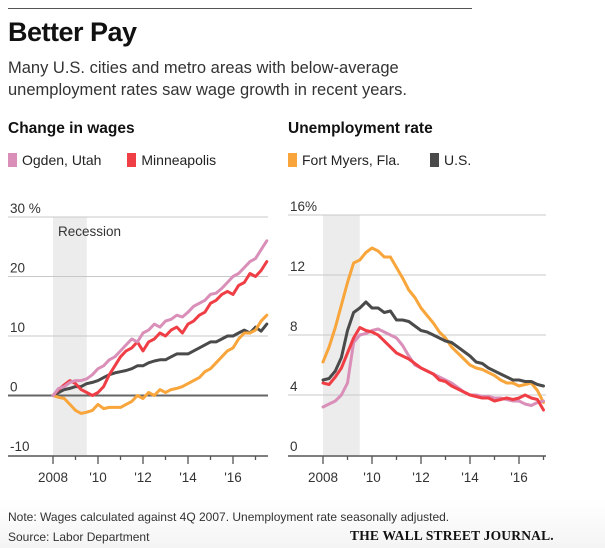 The image size is (605, 548). Describe the element at coordinates (294, 326) in the screenshot. I see `y-tick-label: 8` at that location.